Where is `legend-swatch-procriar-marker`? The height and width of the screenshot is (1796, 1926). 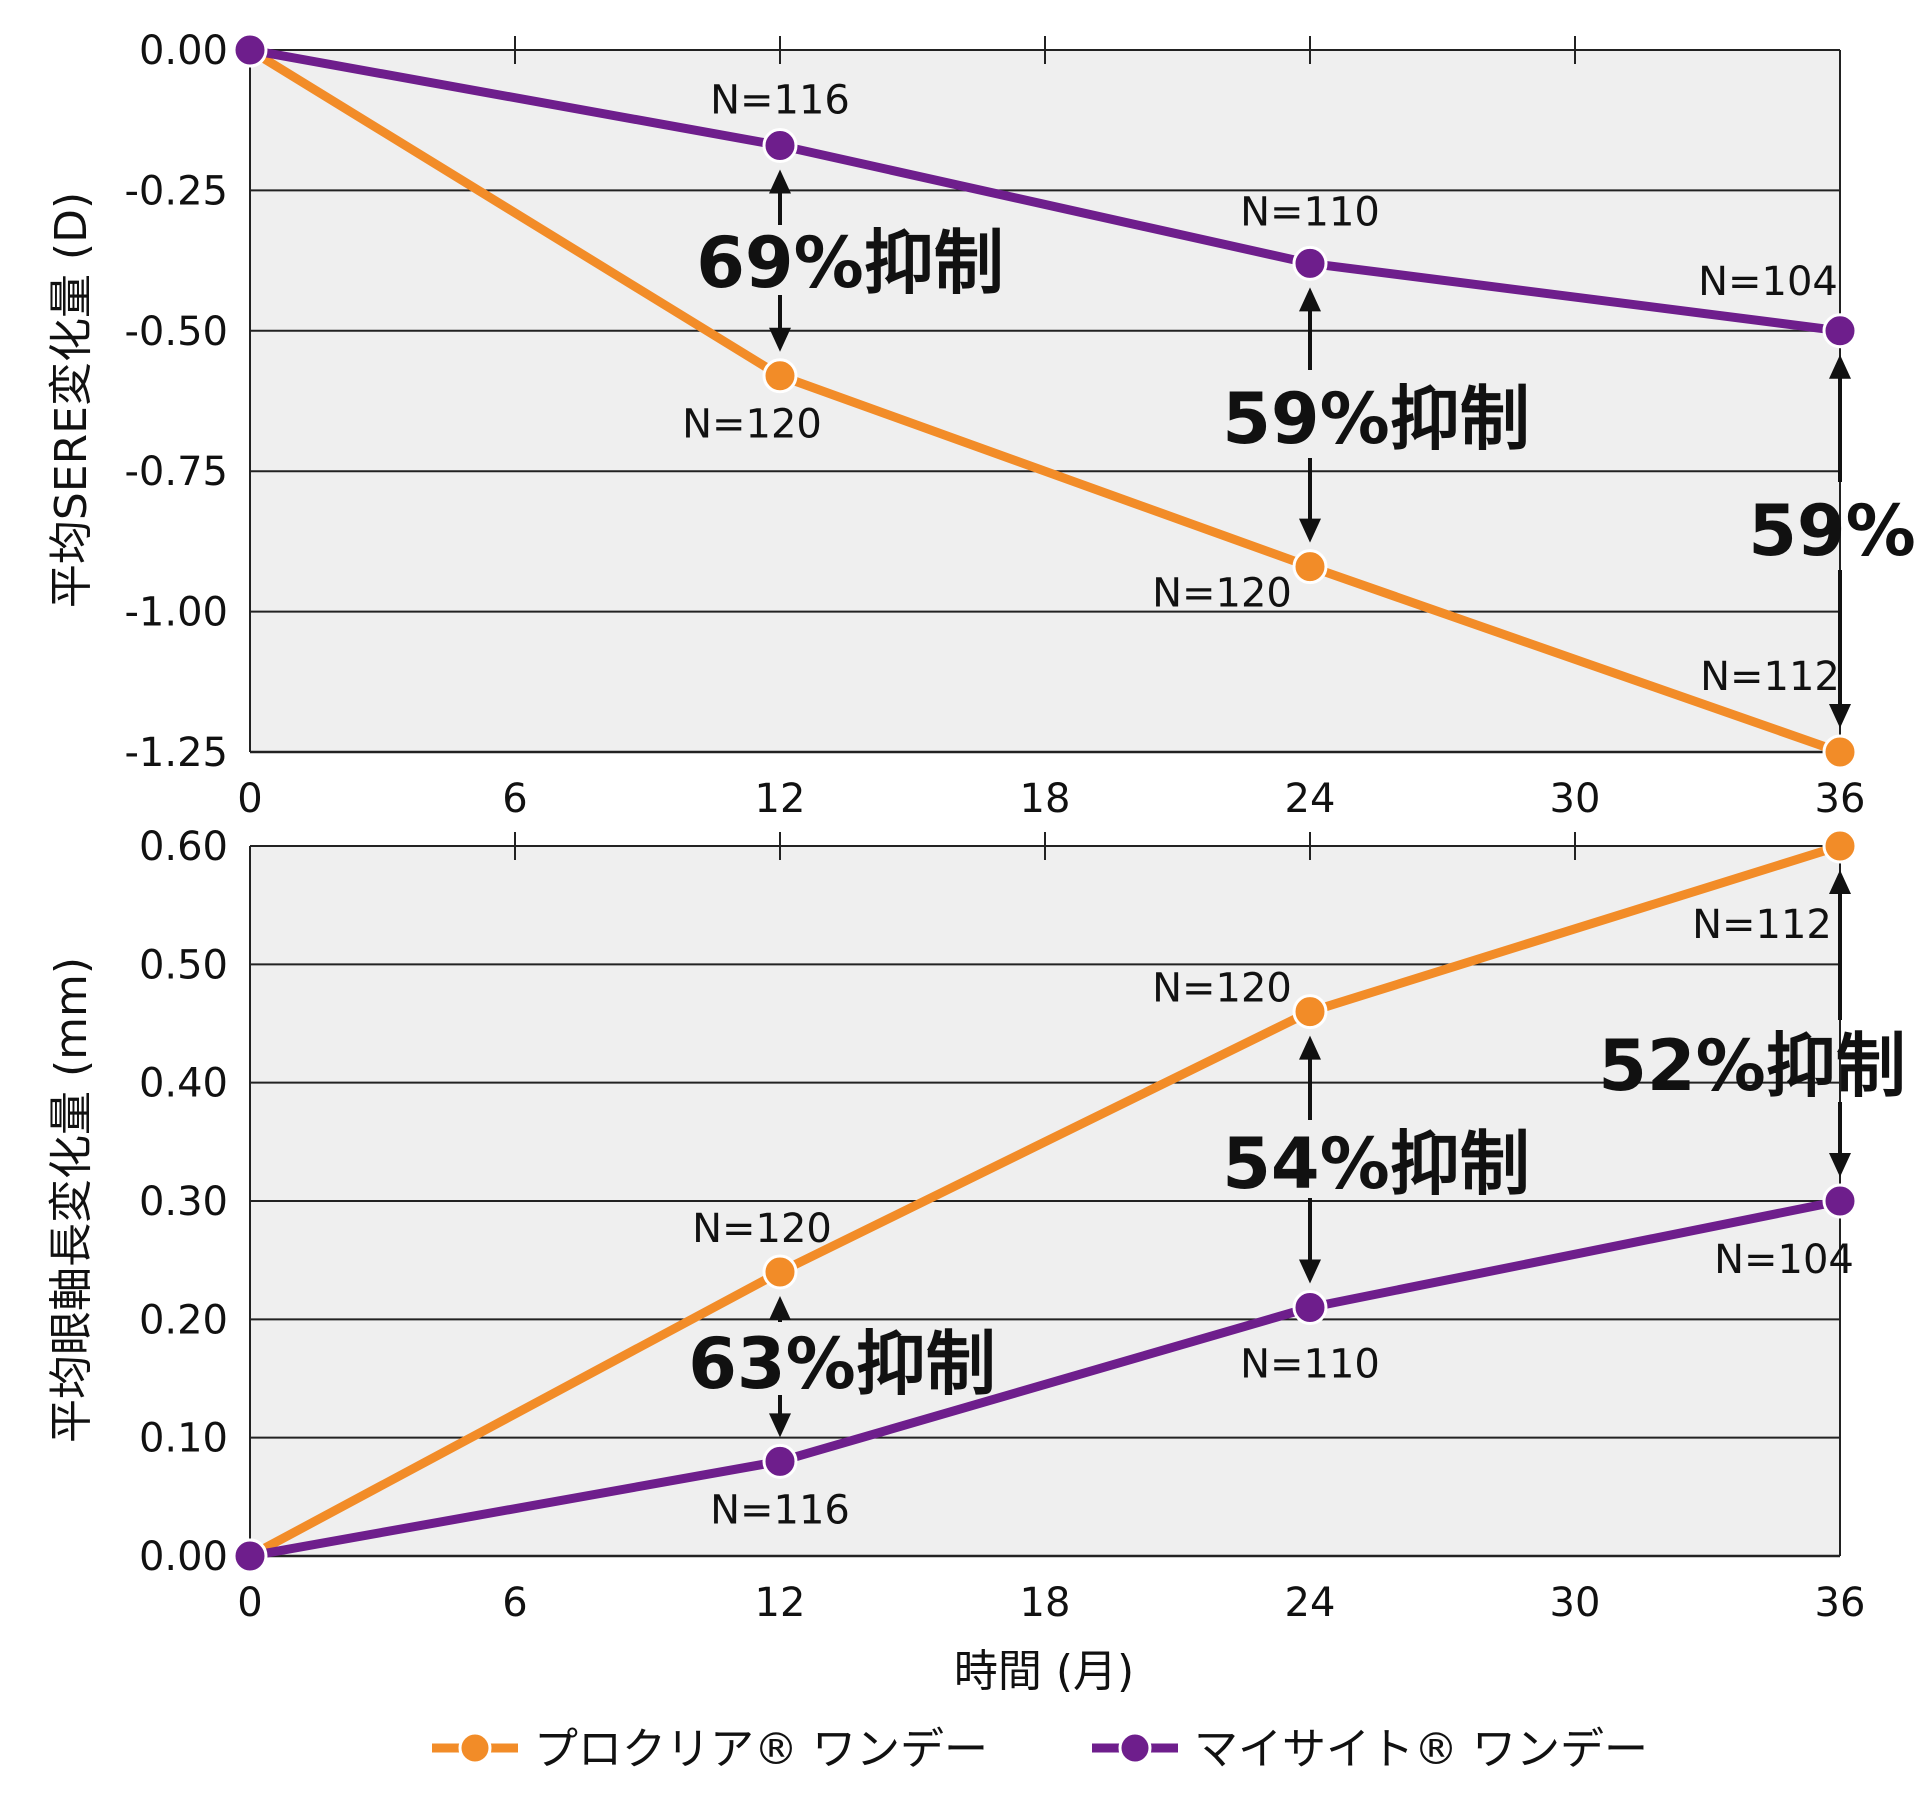 legend-swatch-procriar-marker is located at coordinates (475, 1748).